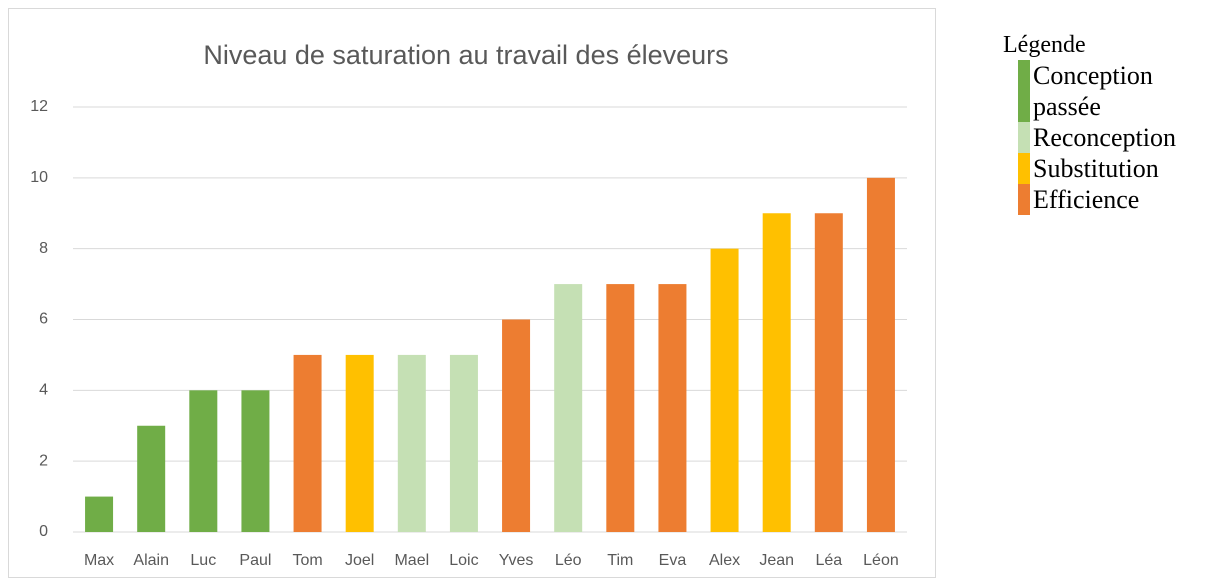 The height and width of the screenshot is (587, 1215). I want to click on y-tick-label: 8, so click(43, 248).